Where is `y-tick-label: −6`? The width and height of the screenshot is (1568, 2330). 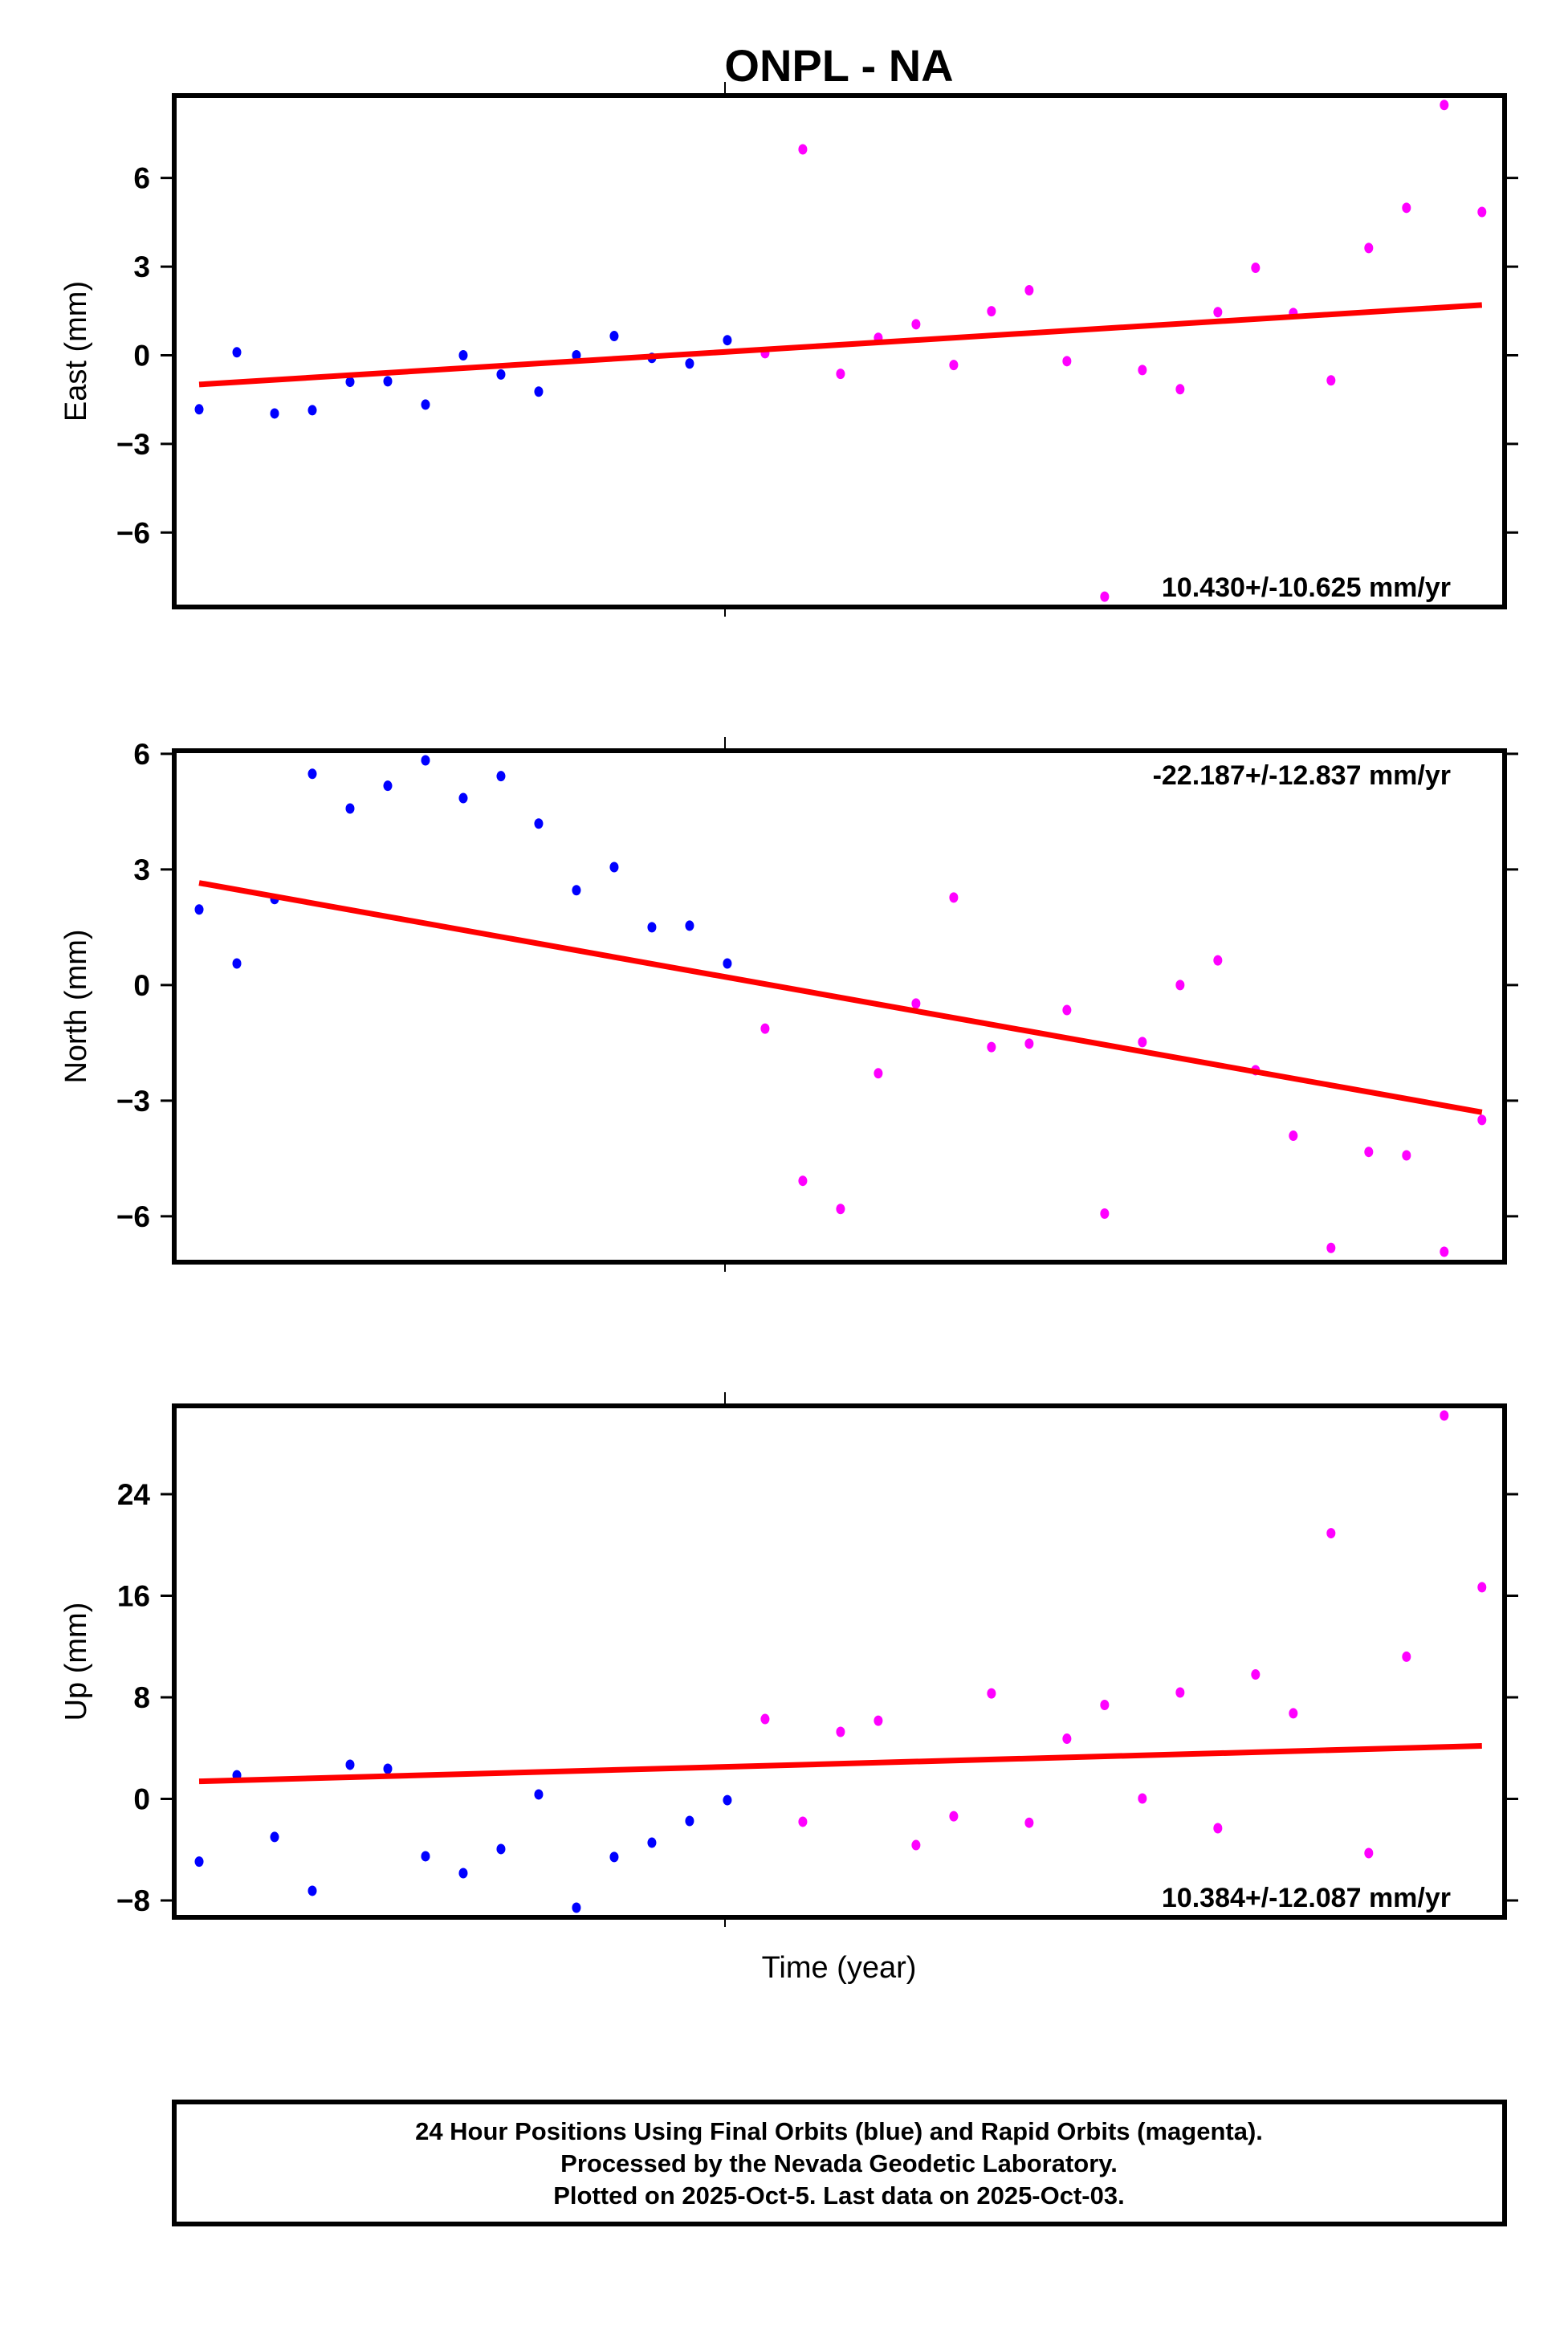 y-tick-label: −6 is located at coordinates (133, 532).